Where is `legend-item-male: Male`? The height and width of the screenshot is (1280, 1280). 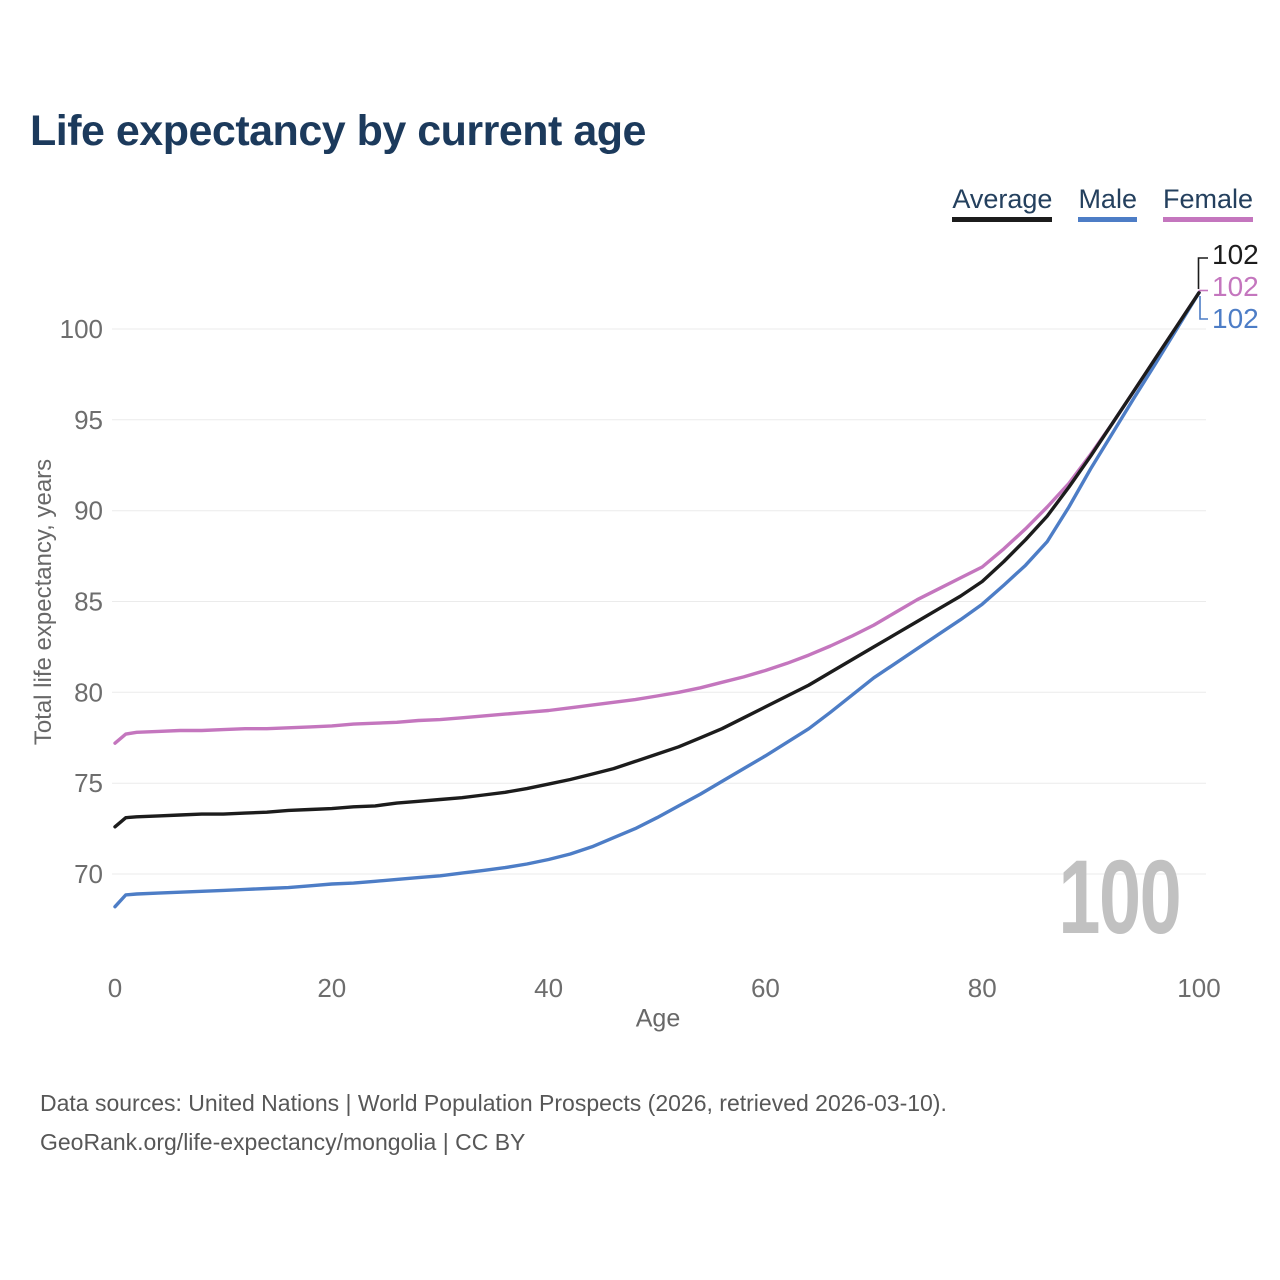
legend-item-male: Male is located at coordinates (1107, 204).